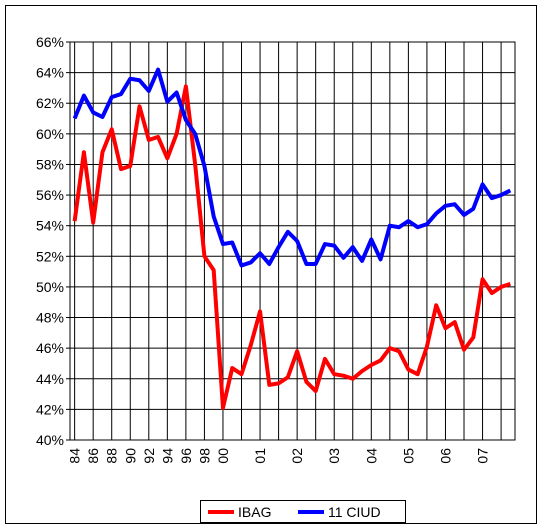 The image size is (542, 529). What do you see at coordinates (50, 348) in the screenshot?
I see `y-tick-label: 46%` at bounding box center [50, 348].